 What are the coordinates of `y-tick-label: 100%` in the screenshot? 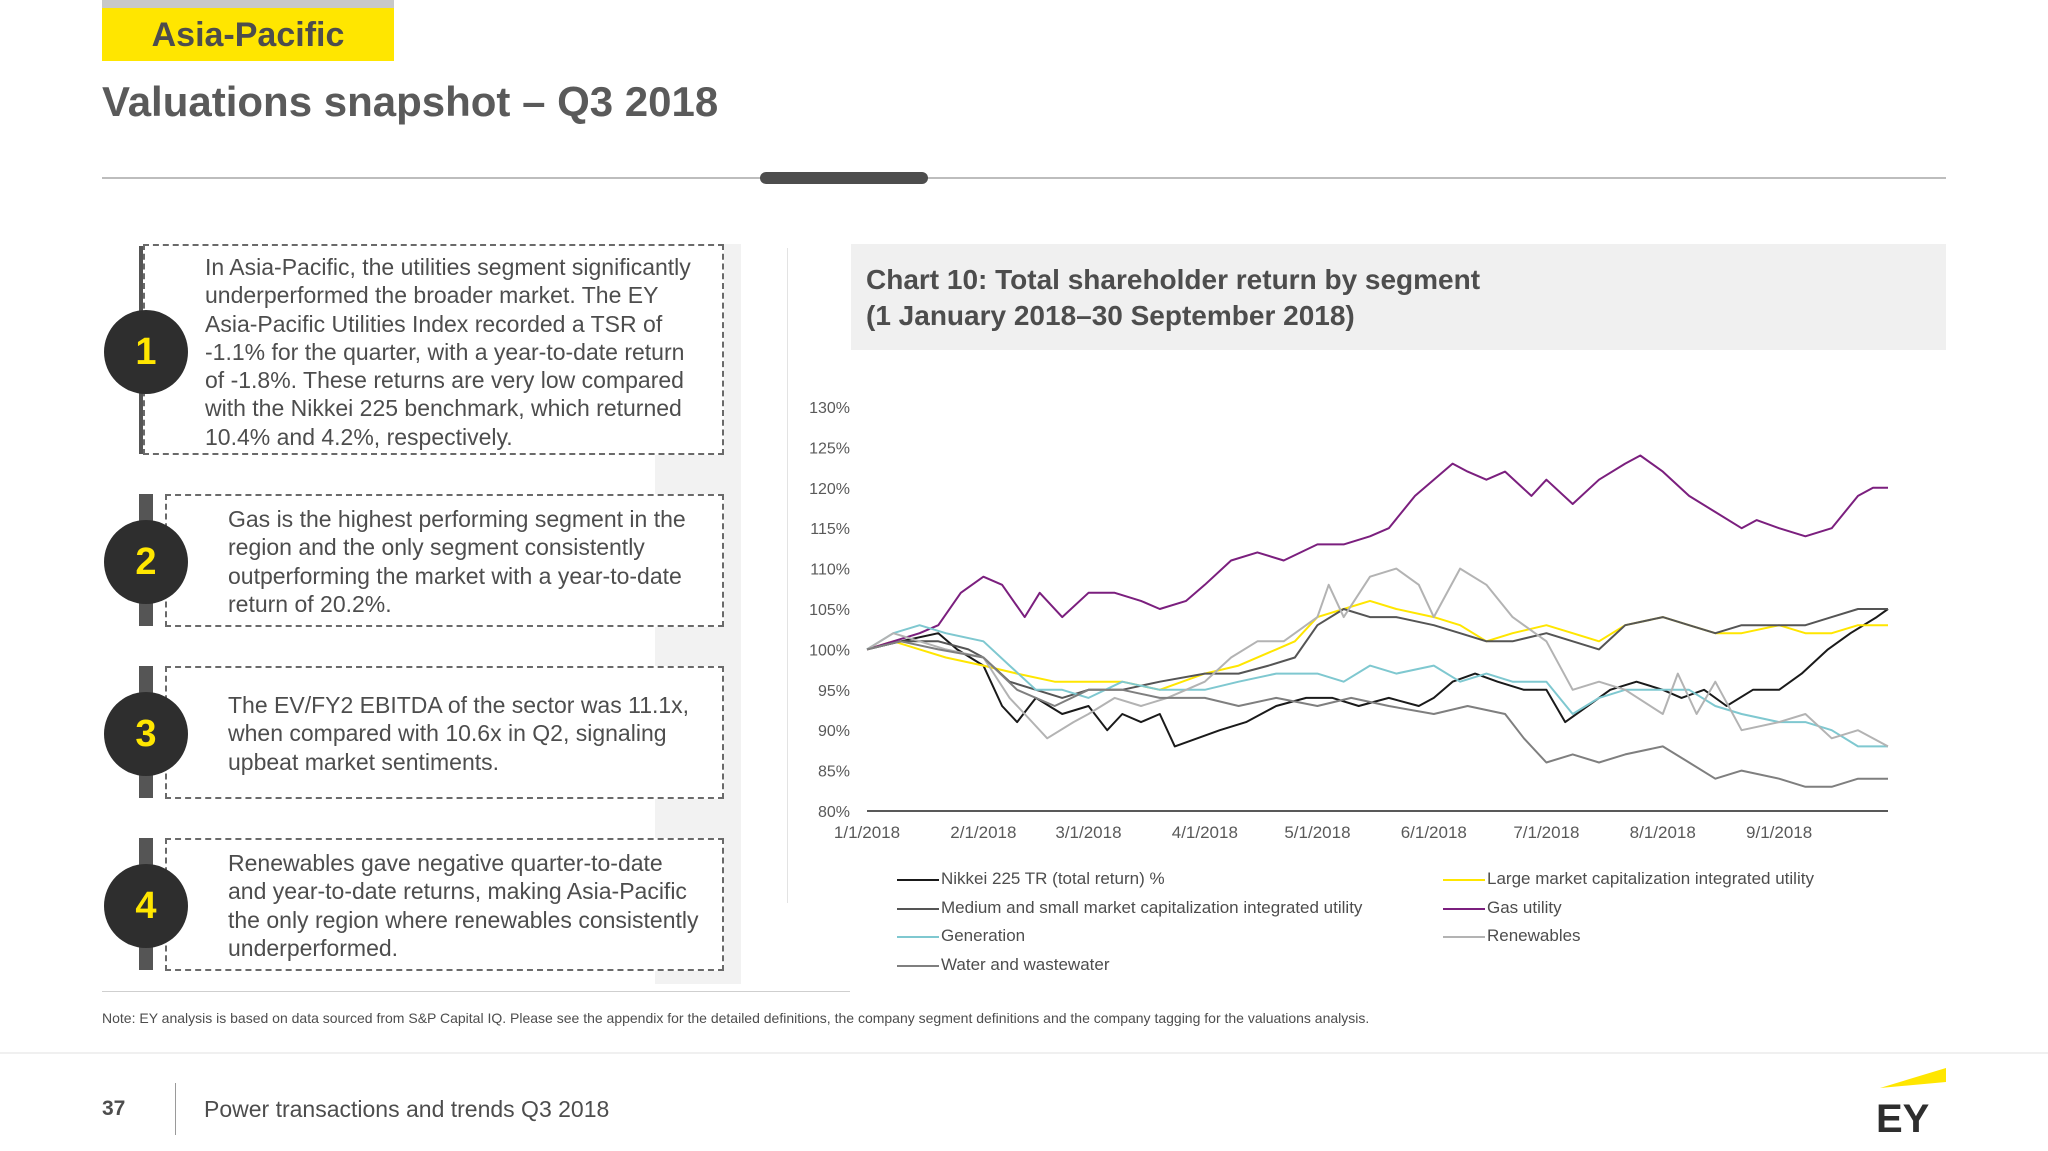 It's located at (829, 650).